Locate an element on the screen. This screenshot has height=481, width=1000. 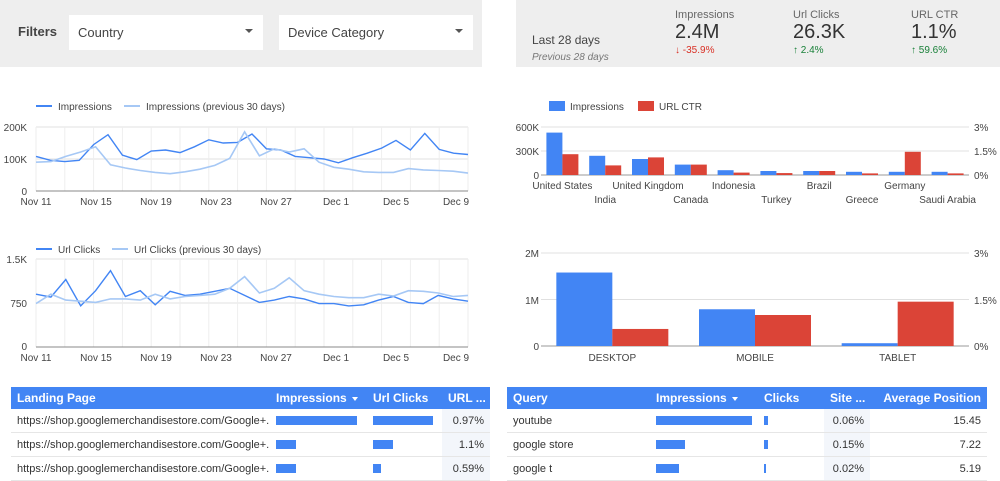
col-header-average-position: Average Position is located at coordinates (928, 398).